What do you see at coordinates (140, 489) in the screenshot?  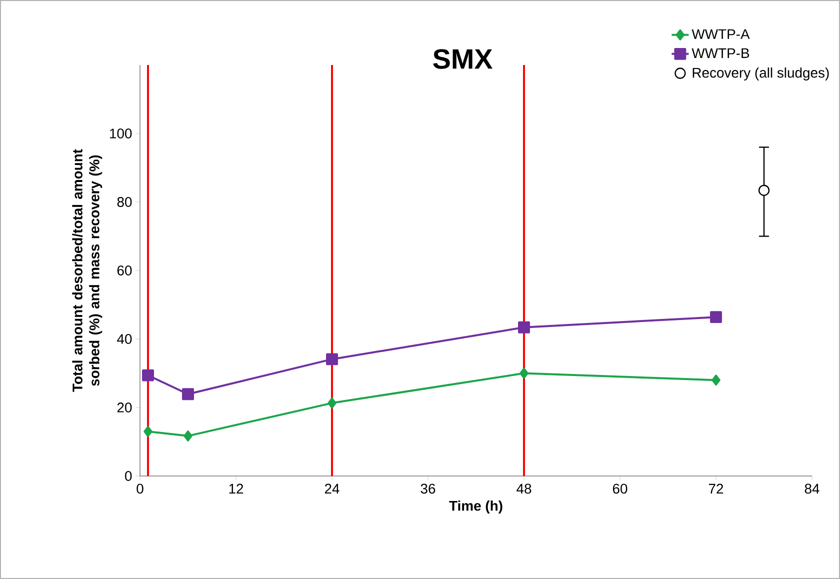 I see `x-tick-label: 0` at bounding box center [140, 489].